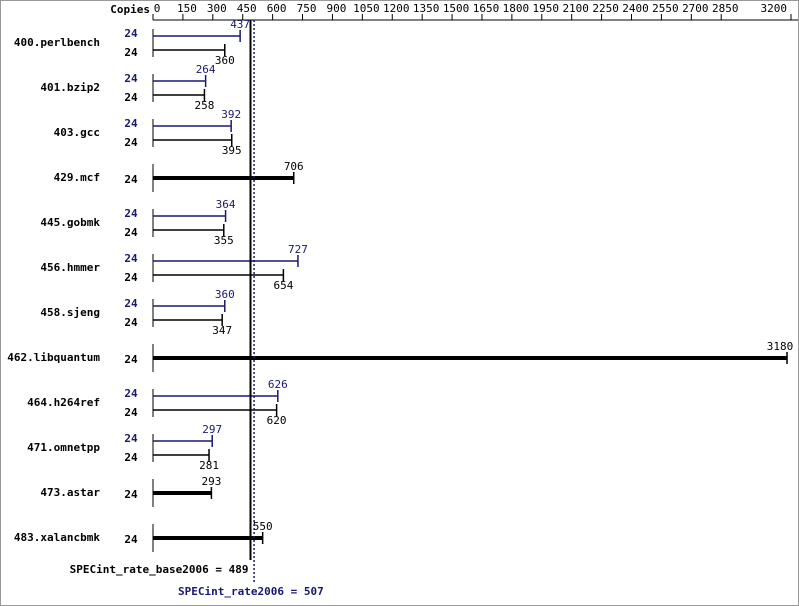 The width and height of the screenshot is (799, 606). Describe the element at coordinates (725, 8) in the screenshot. I see `x-tick-label: 2850` at that location.